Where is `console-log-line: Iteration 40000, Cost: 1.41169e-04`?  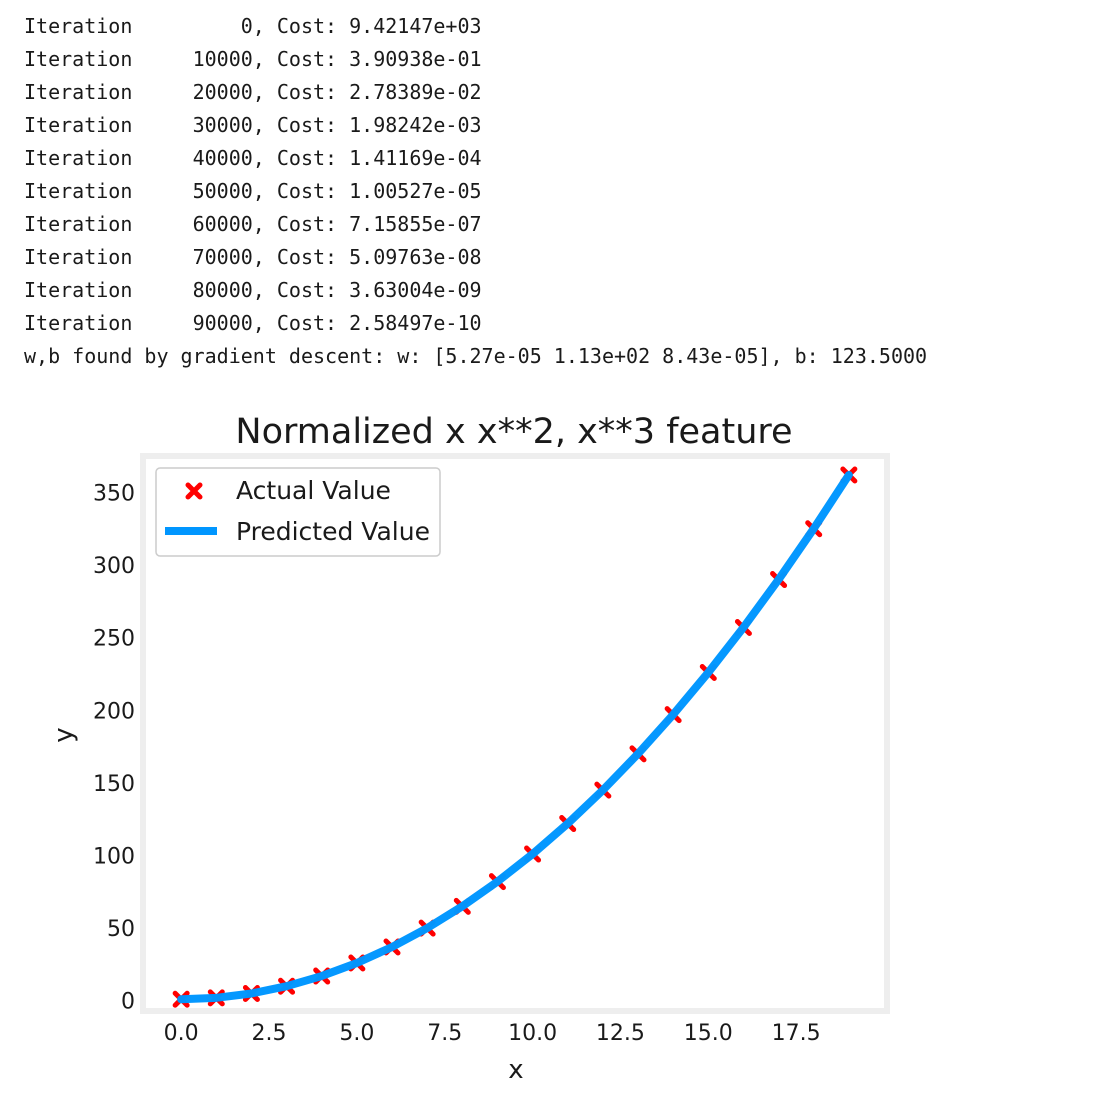 console-log-line: Iteration 40000, Cost: 1.41169e-04 is located at coordinates (253, 158).